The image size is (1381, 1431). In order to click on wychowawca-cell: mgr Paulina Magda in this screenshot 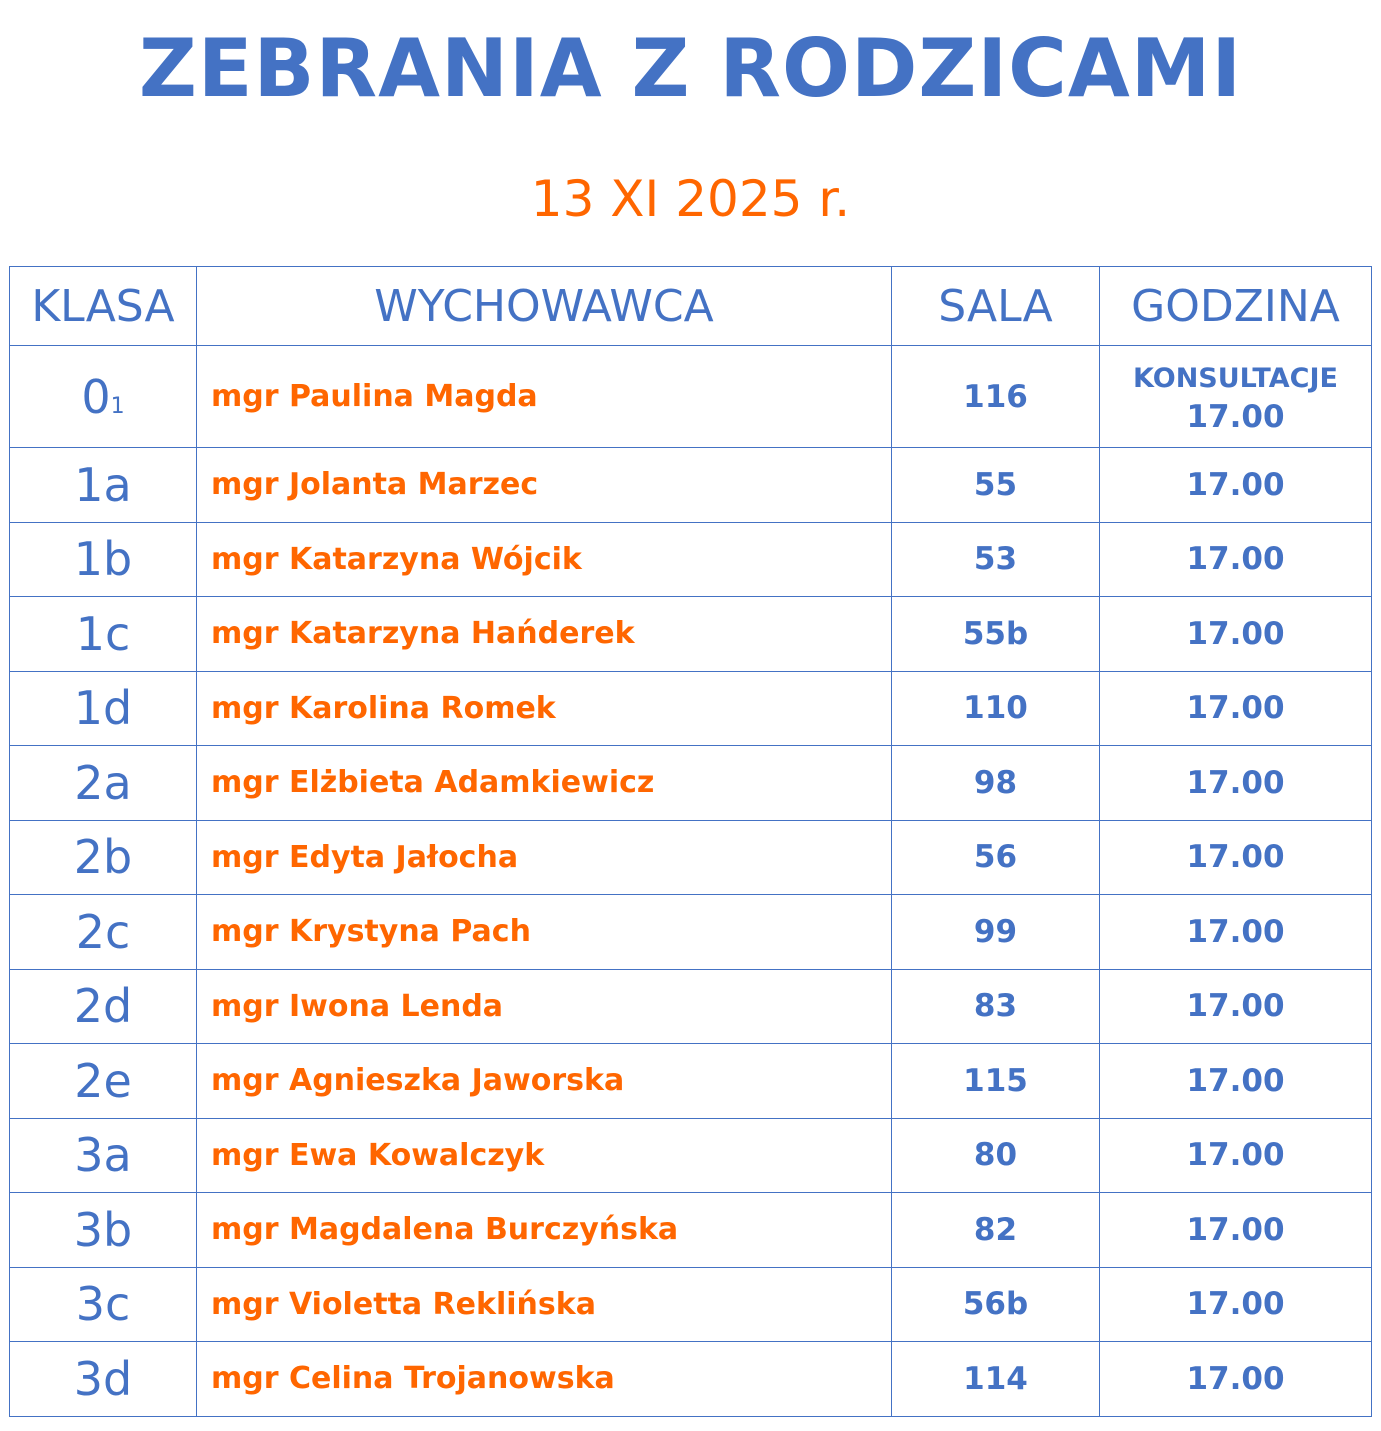, I will do `click(544, 396)`.